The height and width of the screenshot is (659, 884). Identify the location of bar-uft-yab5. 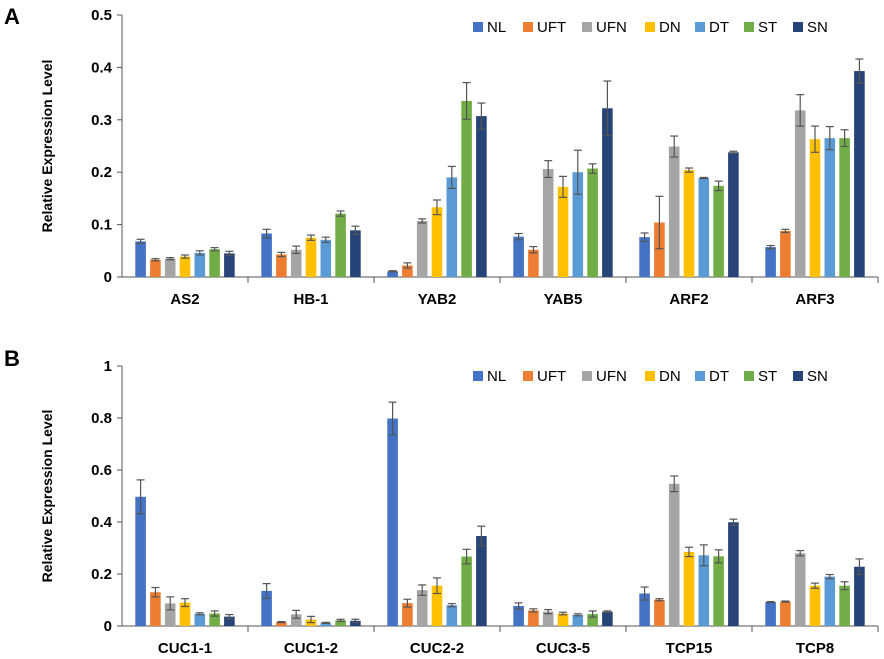
(533, 263).